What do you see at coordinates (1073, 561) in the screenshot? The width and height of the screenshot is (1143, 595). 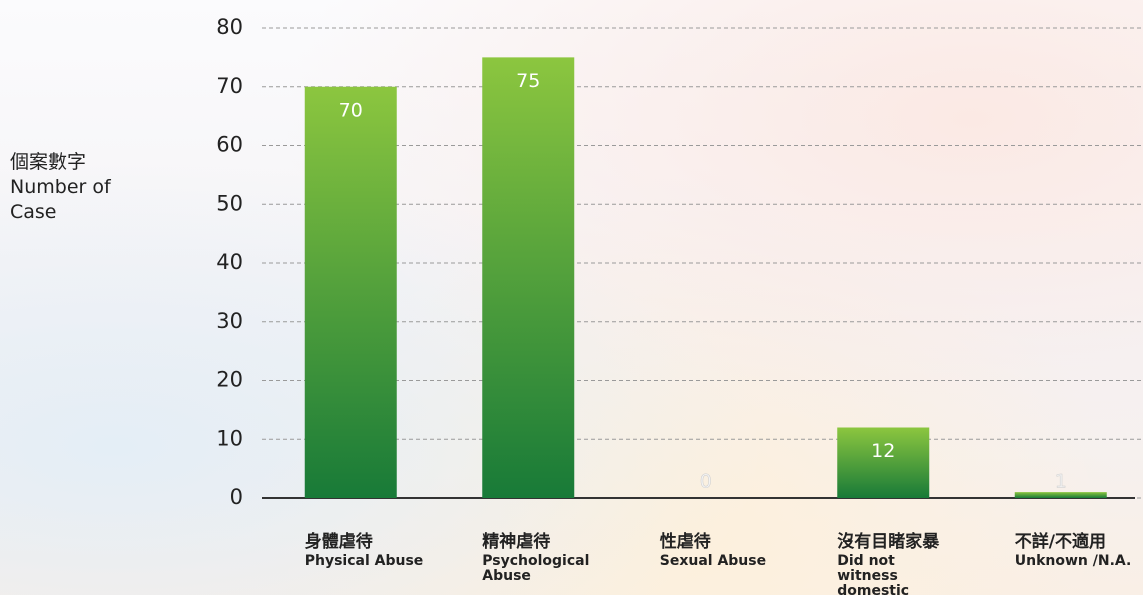 I see `category-label-en: Unknown /N.A.` at bounding box center [1073, 561].